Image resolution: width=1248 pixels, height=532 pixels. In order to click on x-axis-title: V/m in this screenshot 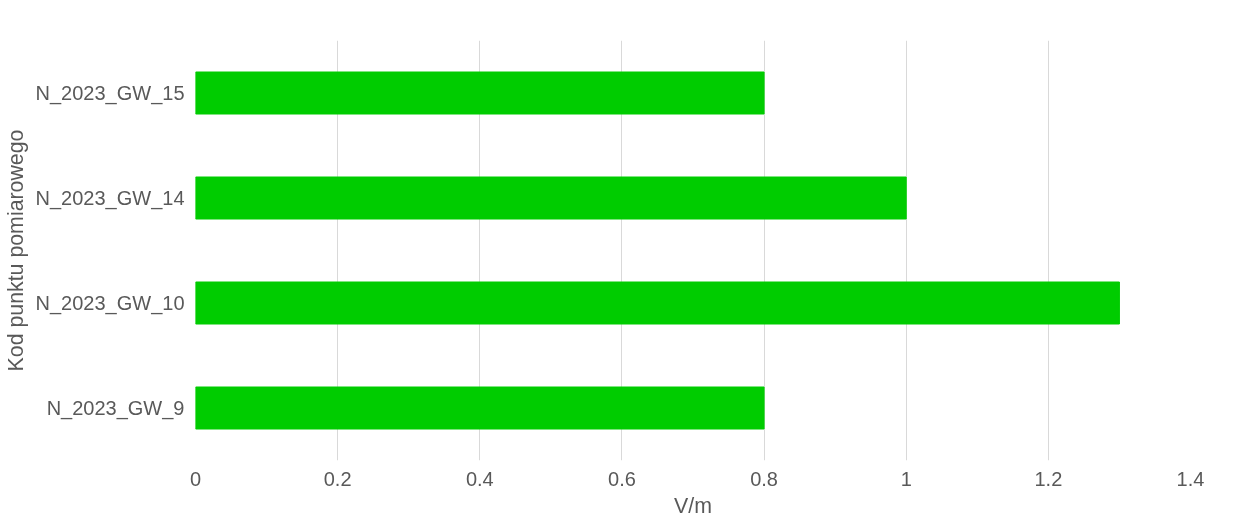, I will do `click(693, 505)`.